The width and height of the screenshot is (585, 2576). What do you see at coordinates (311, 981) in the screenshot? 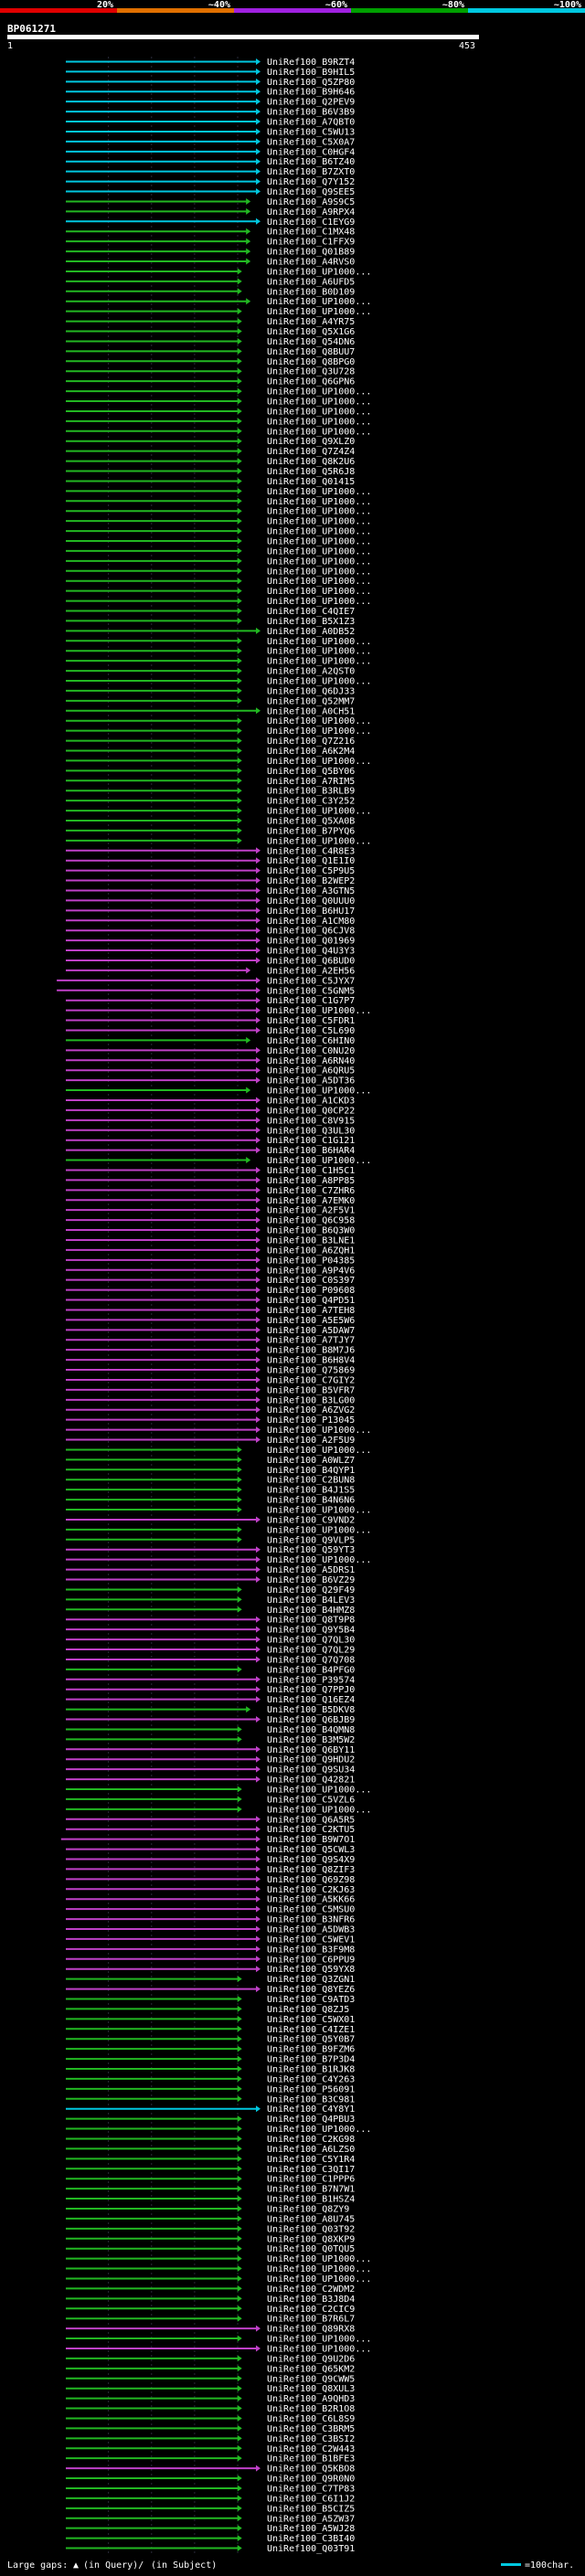
I see `hit-label: UniRef100_C5JYX7` at bounding box center [311, 981].